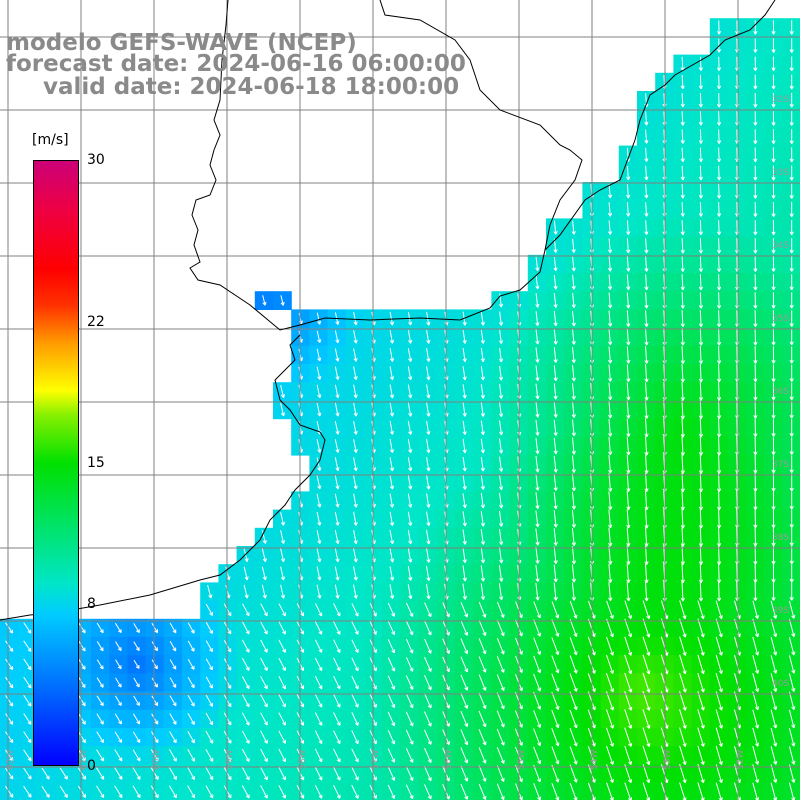 This screenshot has width=800, height=800. Describe the element at coordinates (376, 759) in the screenshot. I see `lon-label: 57W` at that location.